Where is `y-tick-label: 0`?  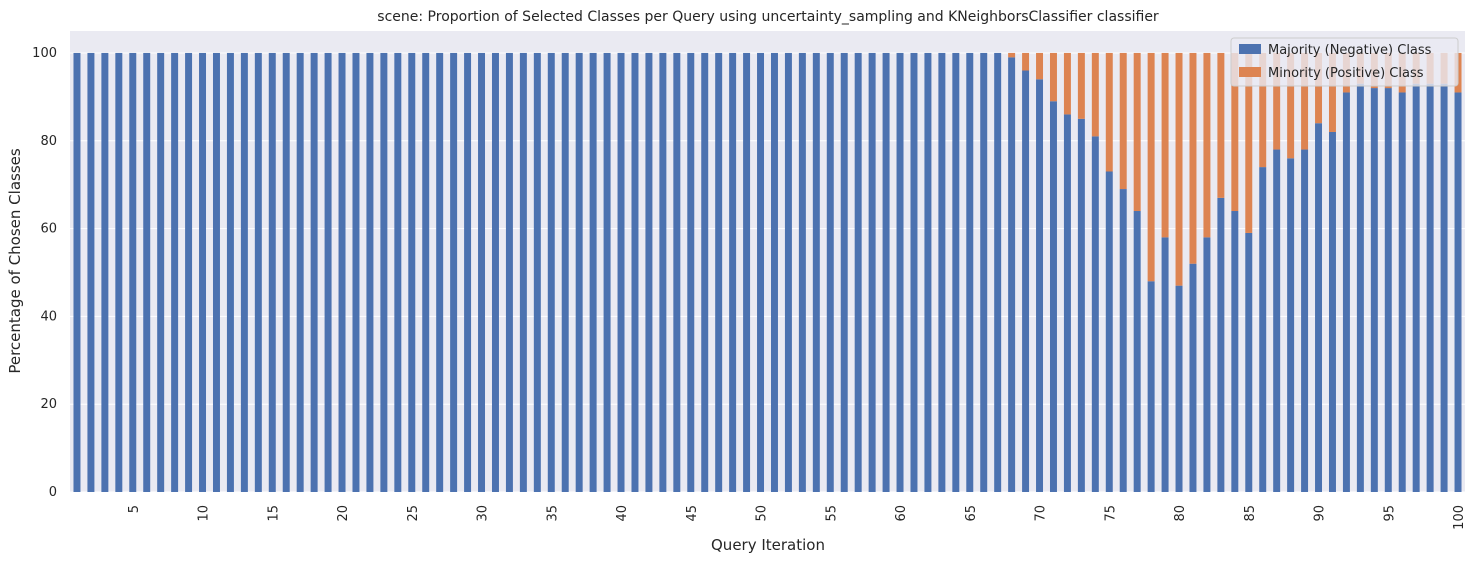
y-tick-label: 0 is located at coordinates (53, 492).